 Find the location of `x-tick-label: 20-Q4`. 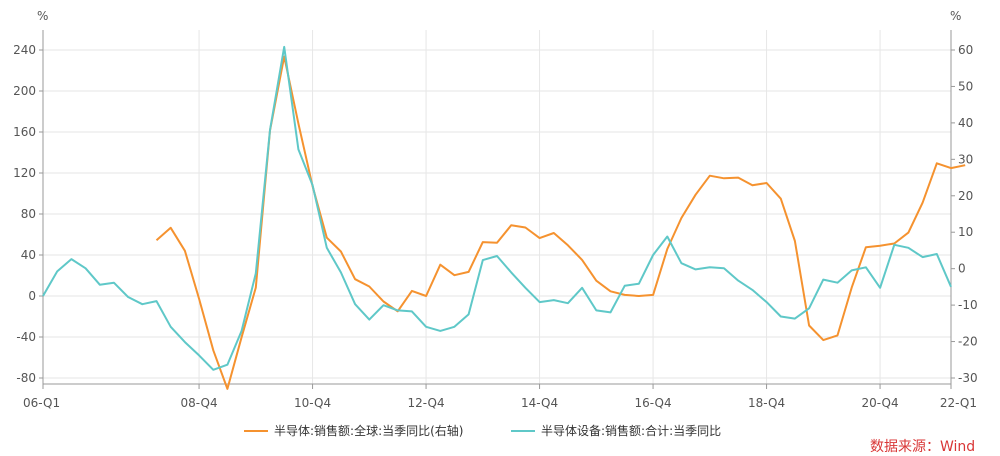

x-tick-label: 20-Q4 is located at coordinates (880, 403).